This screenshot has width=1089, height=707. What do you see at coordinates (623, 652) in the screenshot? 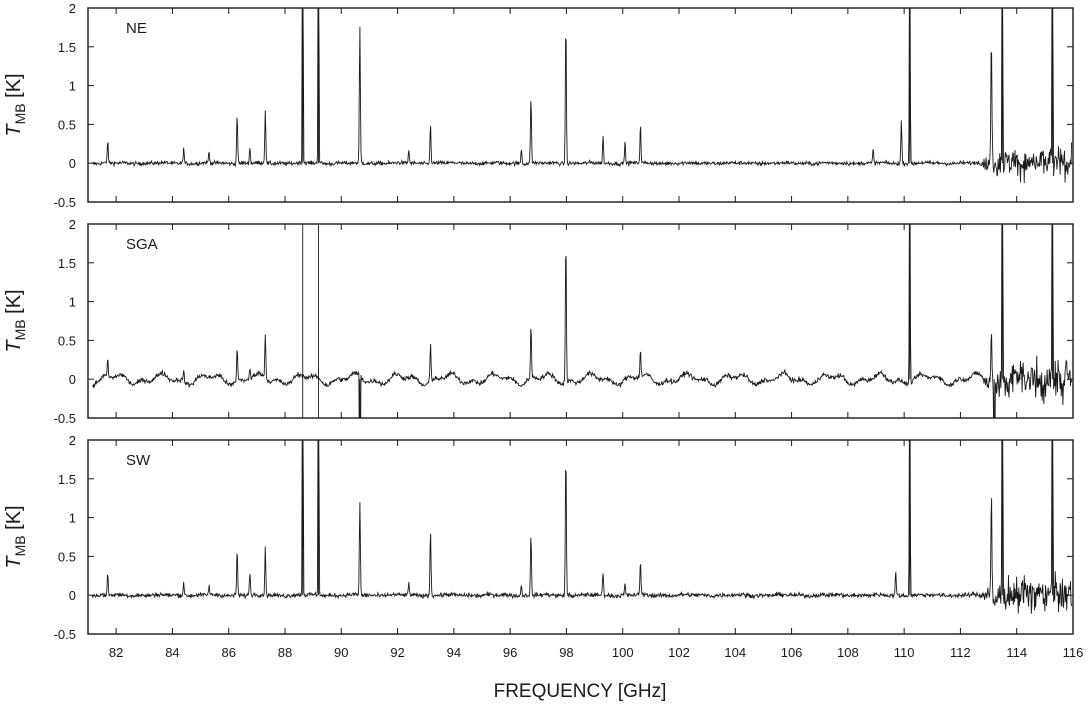
I see `x-tick-label: 100` at bounding box center [623, 652].